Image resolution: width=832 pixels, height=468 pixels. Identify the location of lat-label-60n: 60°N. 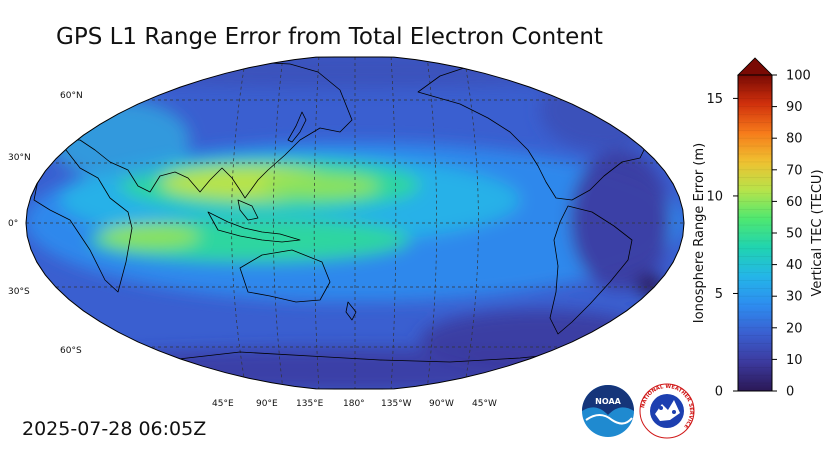
(71, 96).